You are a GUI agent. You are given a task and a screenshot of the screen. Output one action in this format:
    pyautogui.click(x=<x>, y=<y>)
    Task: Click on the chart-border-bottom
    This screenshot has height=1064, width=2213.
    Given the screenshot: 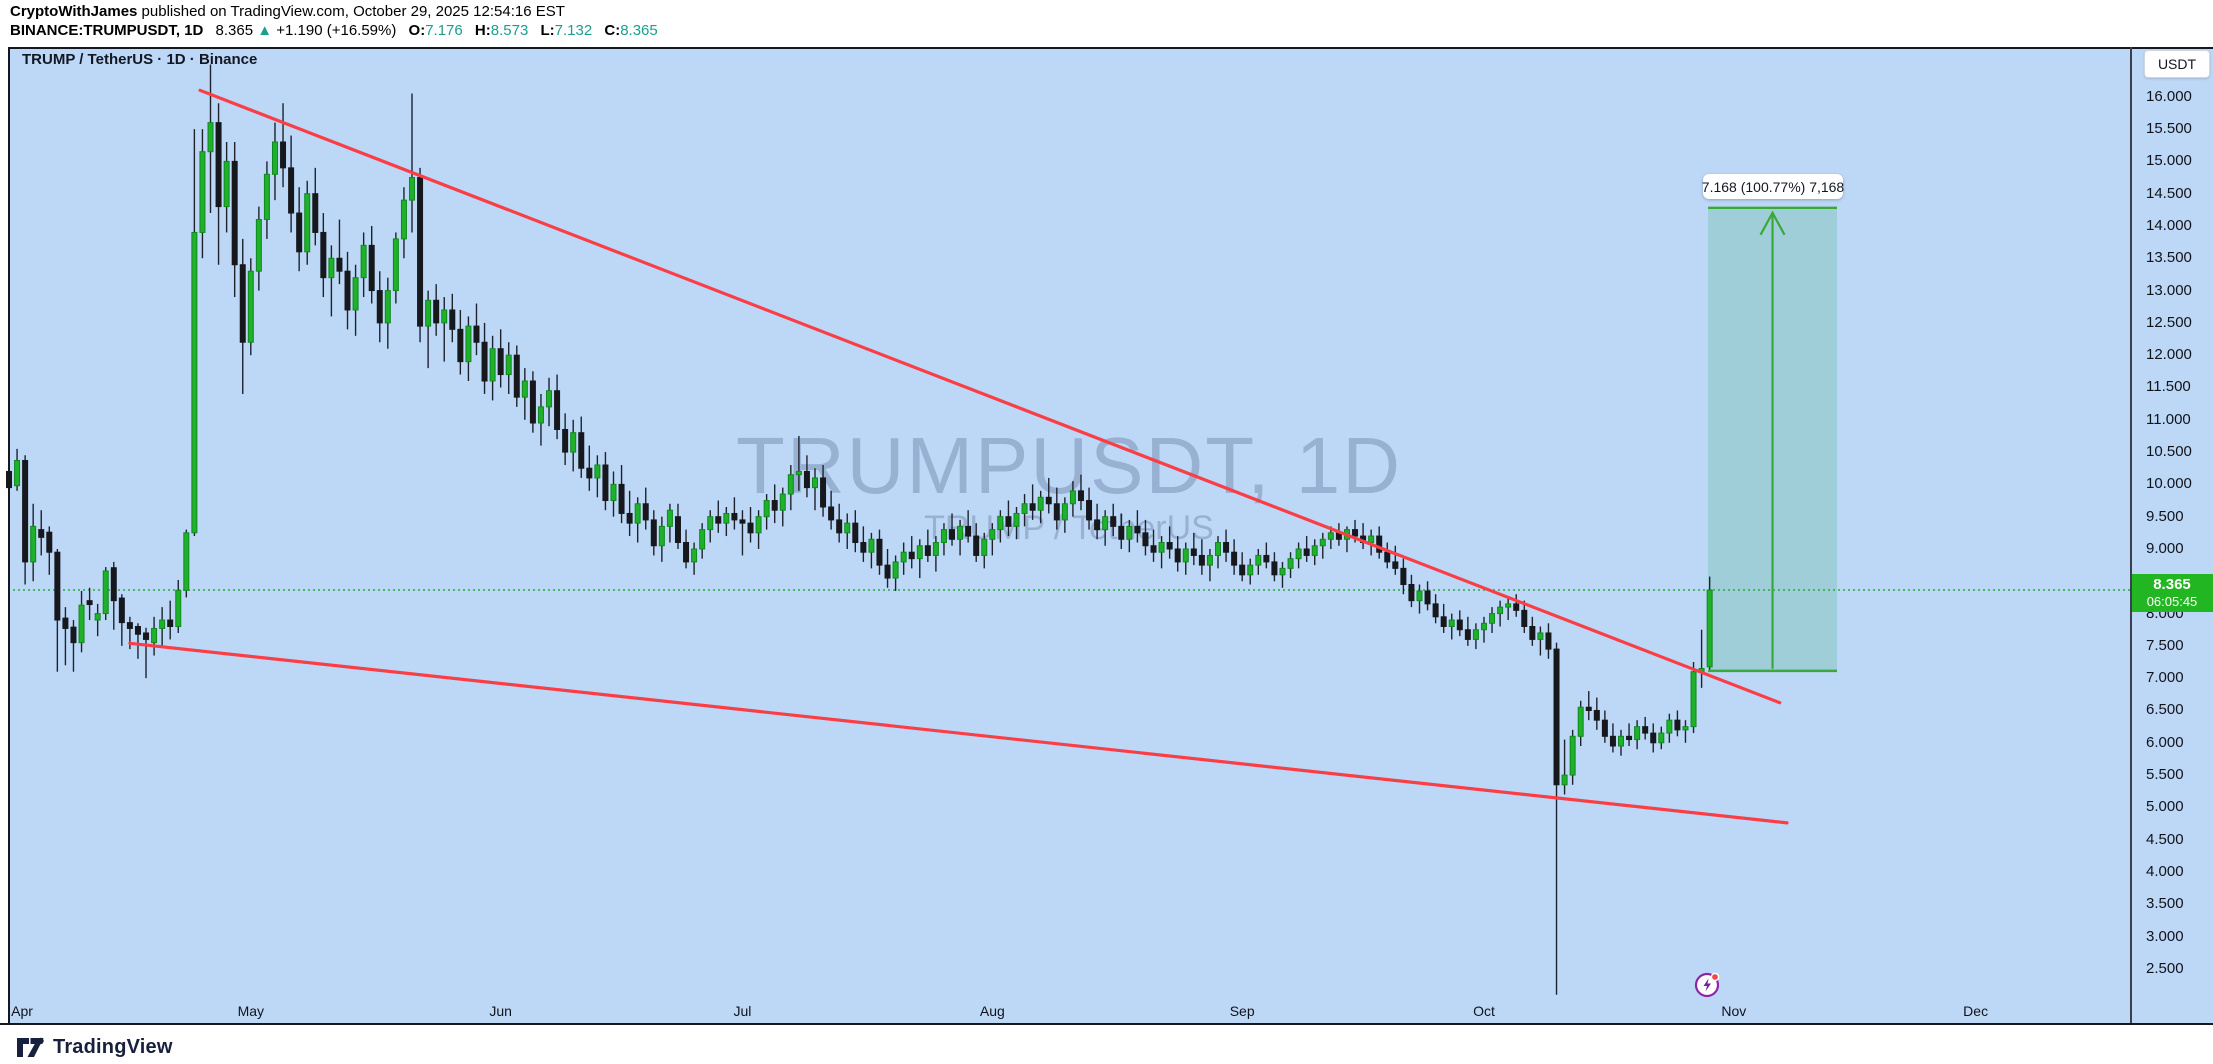 What is the action you would take?
    pyautogui.click(x=1106, y=1024)
    